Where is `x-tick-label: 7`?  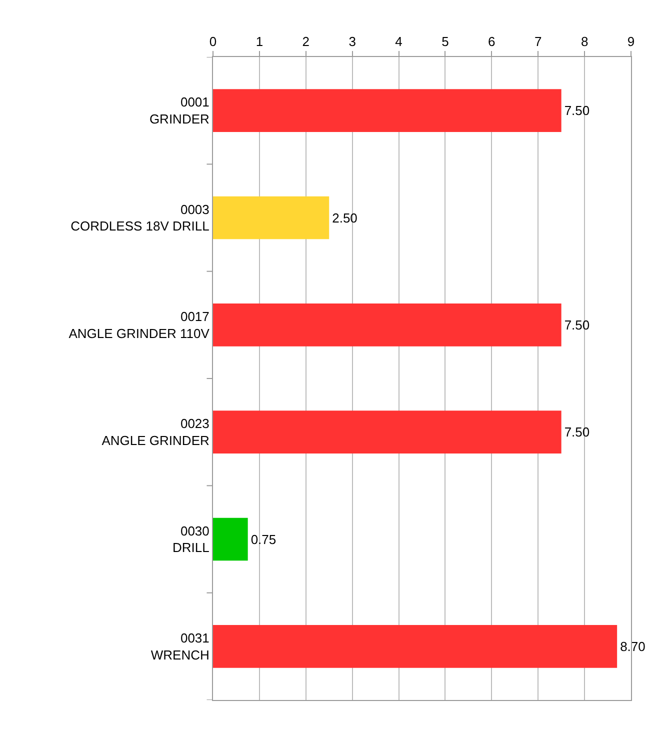
x-tick-label: 7 is located at coordinates (538, 41).